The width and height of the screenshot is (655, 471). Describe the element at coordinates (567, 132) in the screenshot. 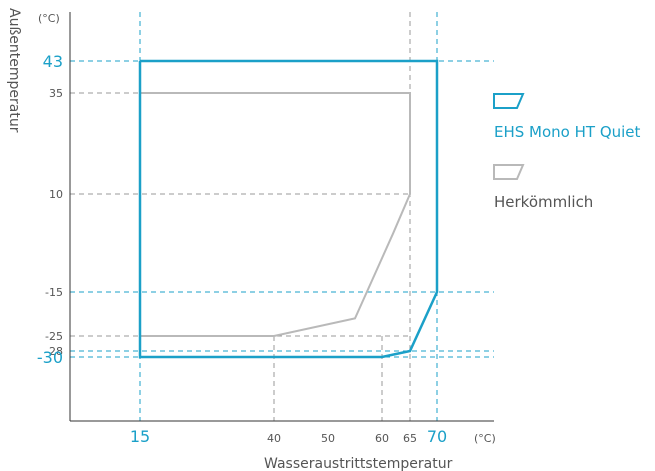

I see `legend-label-ehs: EHS Mono HT Quiet` at that location.